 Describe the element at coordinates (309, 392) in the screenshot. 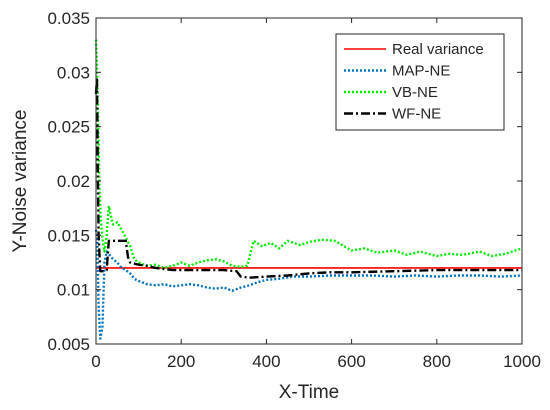

I see `x-axis-title: X-Time` at that location.